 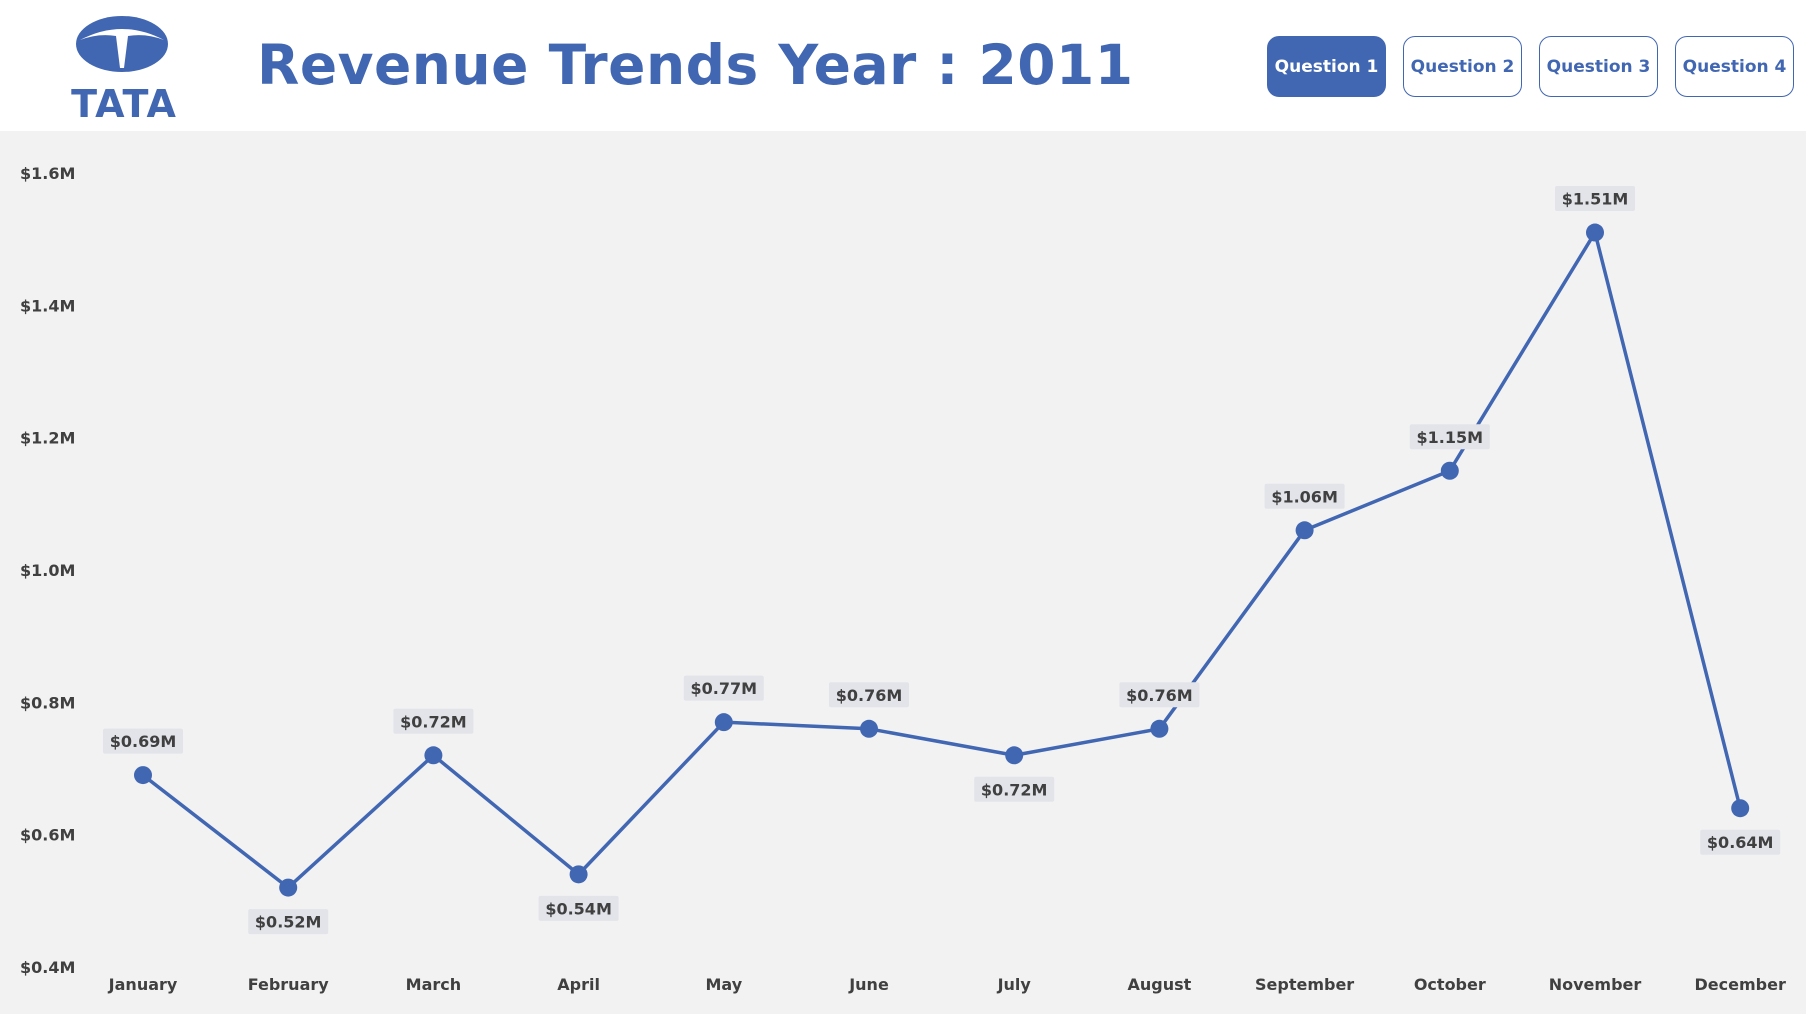 I want to click on x-tick-label: December, so click(x=1740, y=984).